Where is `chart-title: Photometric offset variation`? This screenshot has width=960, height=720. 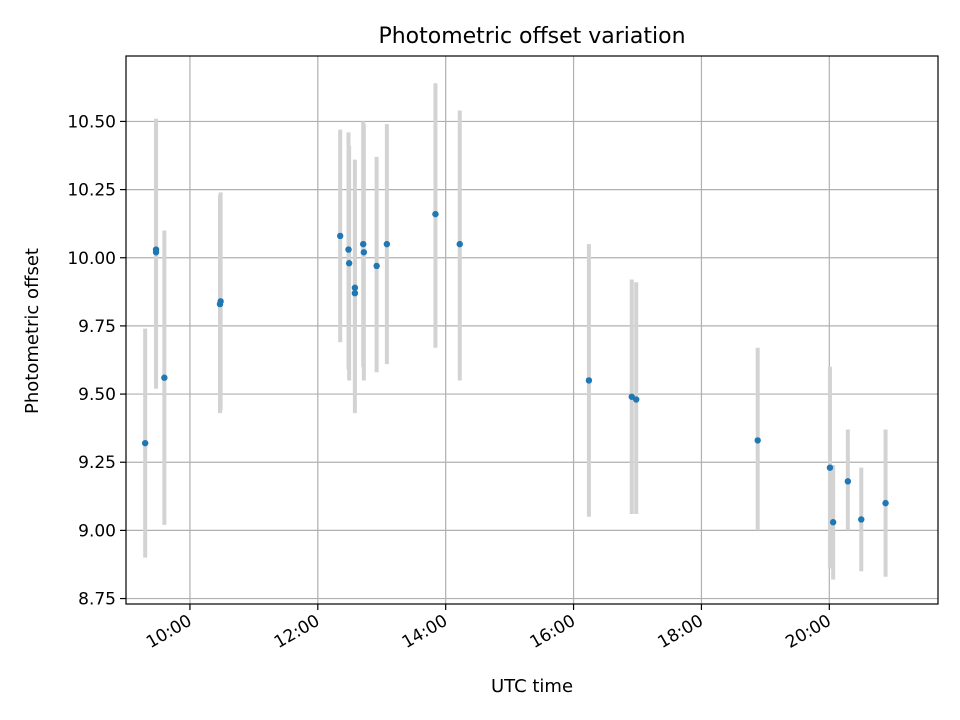
chart-title: Photometric offset variation is located at coordinates (531, 36).